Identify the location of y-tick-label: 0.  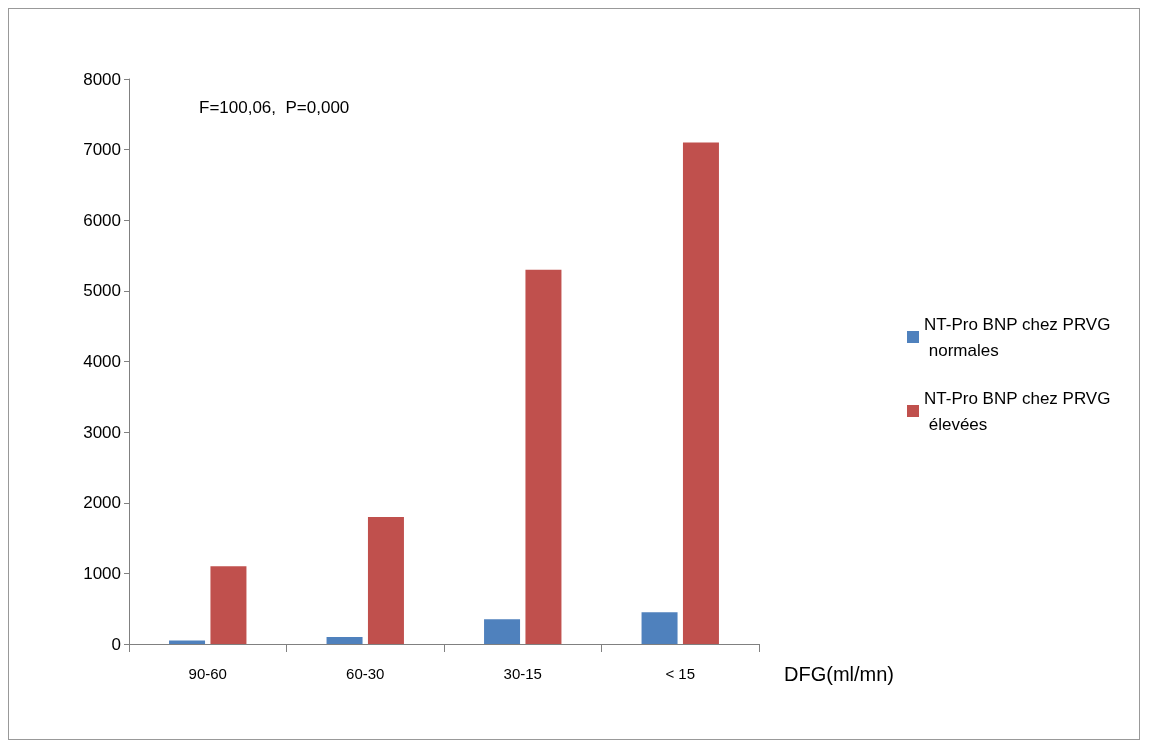
(116, 644).